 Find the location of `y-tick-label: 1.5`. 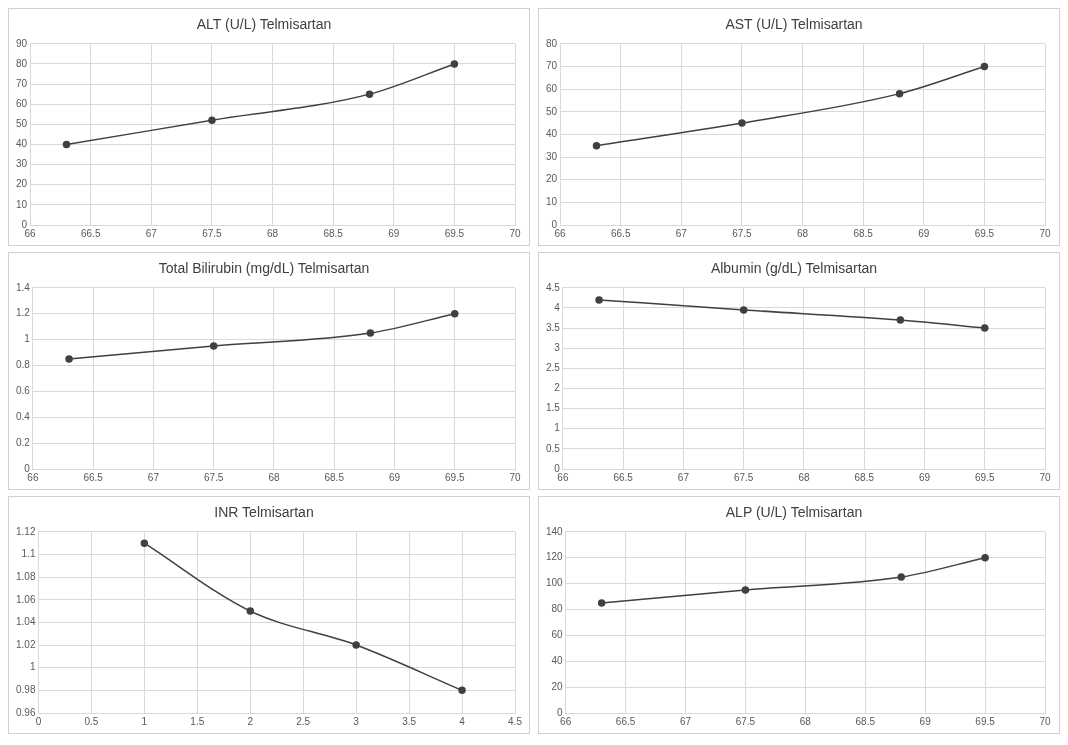

y-tick-label: 1.5 is located at coordinates (553, 408).